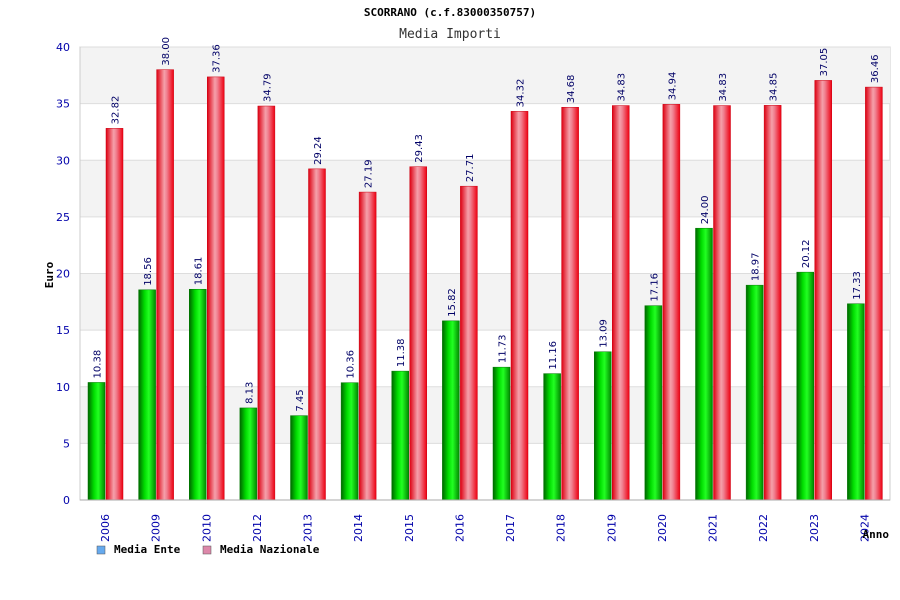 This screenshot has height=600, width=900. Describe the element at coordinates (206, 528) in the screenshot. I see `x-tick-label: 2010` at that location.